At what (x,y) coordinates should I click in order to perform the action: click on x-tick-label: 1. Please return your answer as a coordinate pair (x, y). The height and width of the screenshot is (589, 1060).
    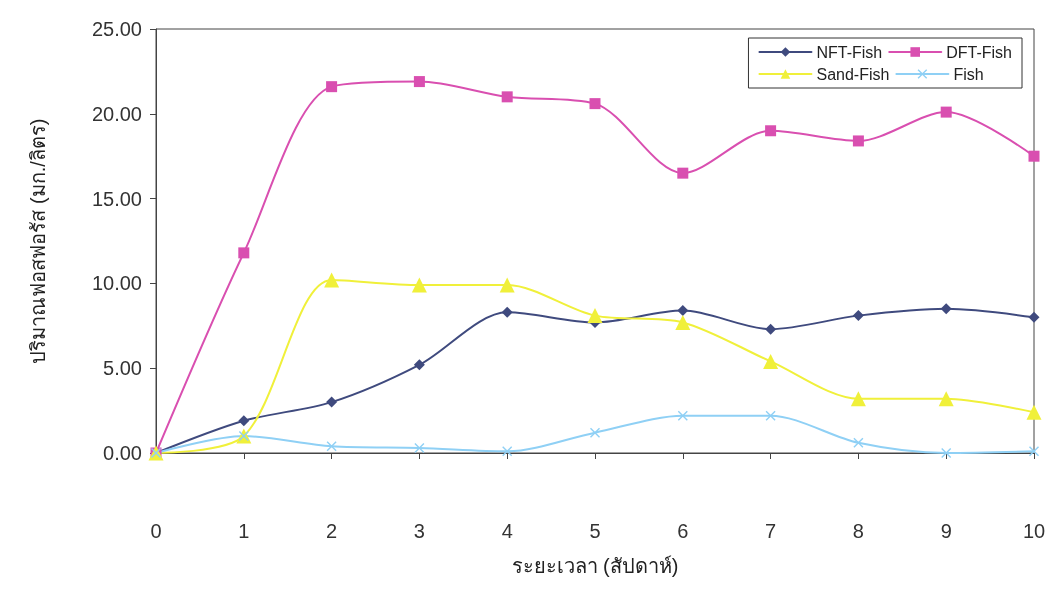
    Looking at the image, I should click on (244, 531).